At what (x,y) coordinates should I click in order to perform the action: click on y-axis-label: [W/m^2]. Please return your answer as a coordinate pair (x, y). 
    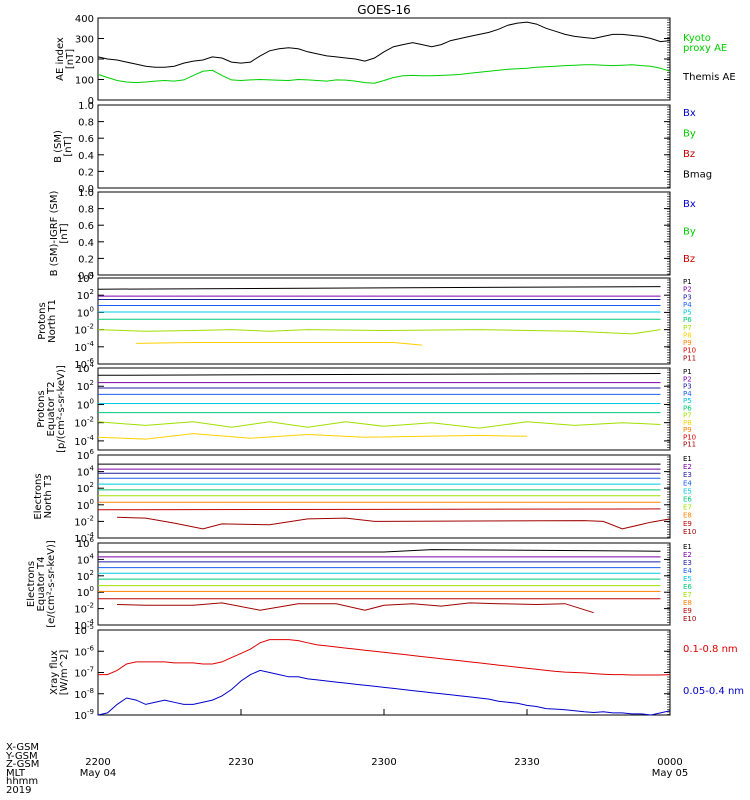
    Looking at the image, I should click on (64, 673).